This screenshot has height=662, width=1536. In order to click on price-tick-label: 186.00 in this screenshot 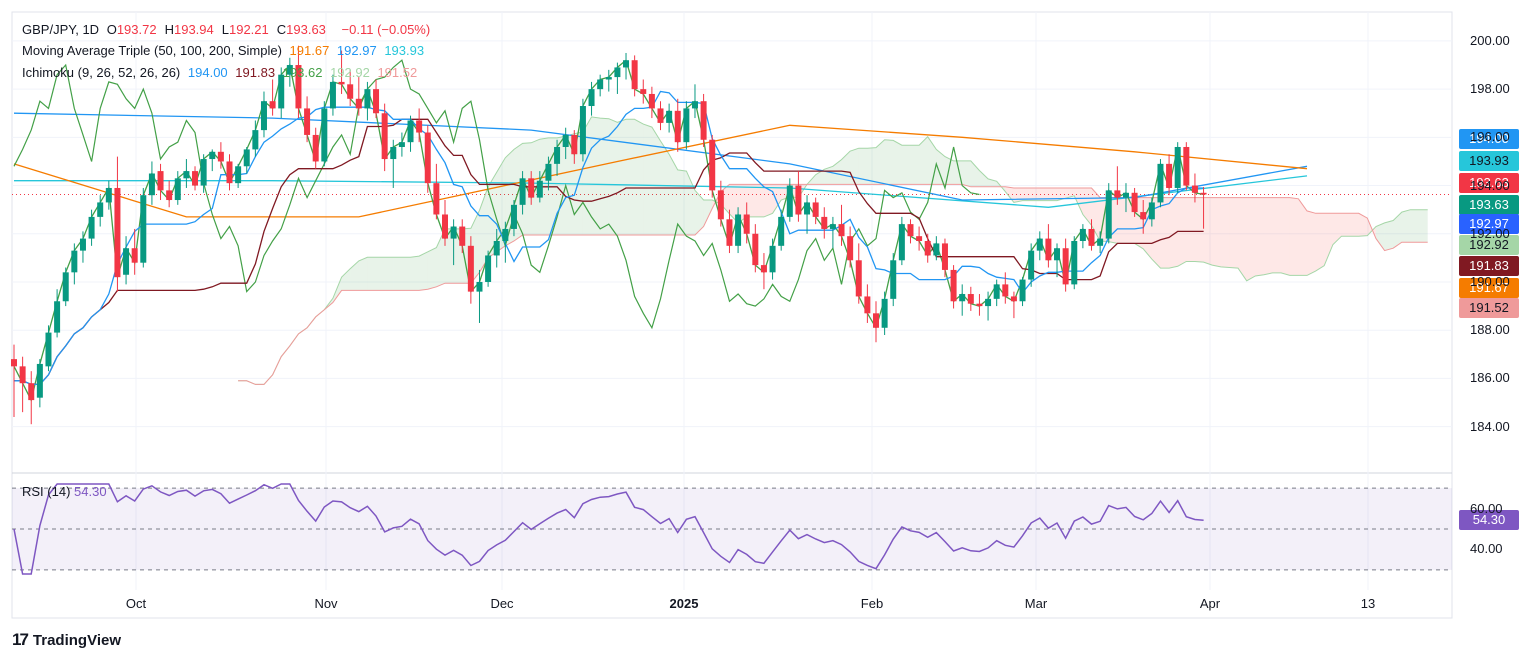, I will do `click(1490, 378)`.